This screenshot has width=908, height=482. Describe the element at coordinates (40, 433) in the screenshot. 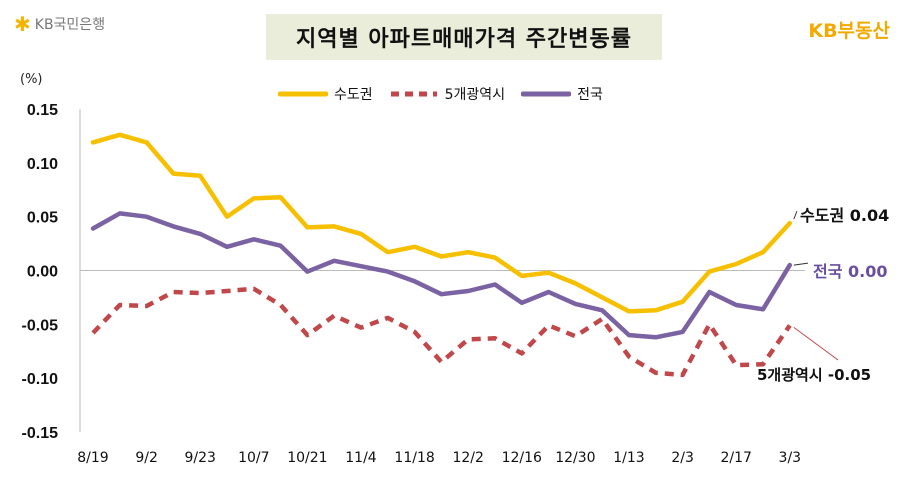

I see `y-tick-label: -0.15` at that location.